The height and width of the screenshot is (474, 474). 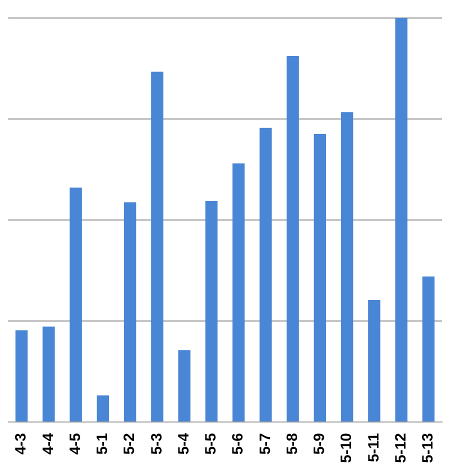 I want to click on x-tick-label: 5-11, so click(x=373, y=447).